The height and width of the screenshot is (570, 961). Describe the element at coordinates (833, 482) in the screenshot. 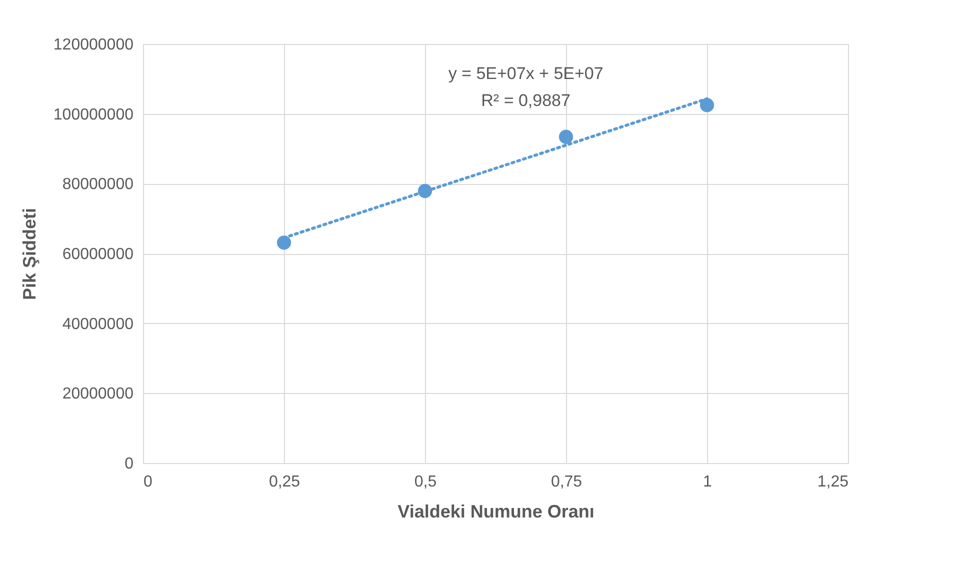

I see `x-tick-label: 1,25` at that location.